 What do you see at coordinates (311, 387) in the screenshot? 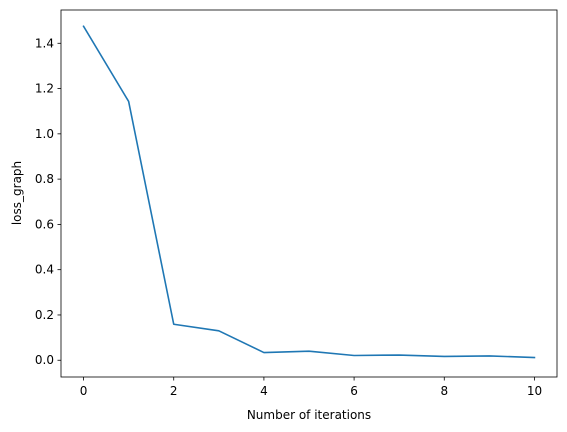
I see `x-axis-ticks: 0 2 4 6 8 10` at bounding box center [311, 387].